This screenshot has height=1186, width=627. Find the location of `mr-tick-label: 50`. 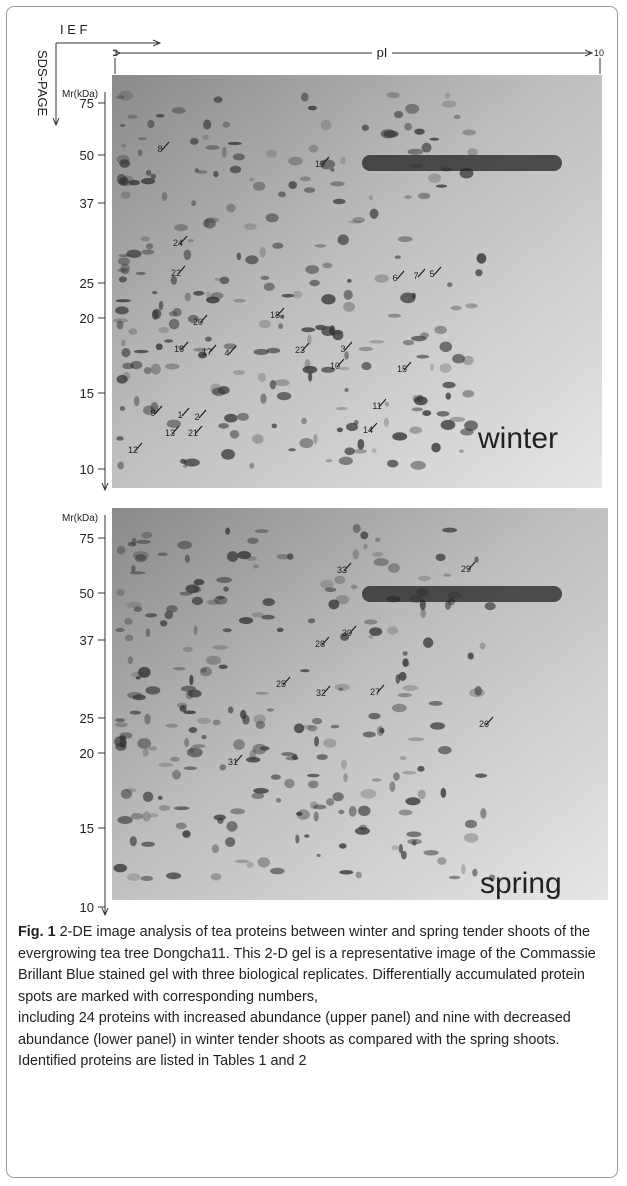

mr-tick-label: 50 is located at coordinates (87, 155).